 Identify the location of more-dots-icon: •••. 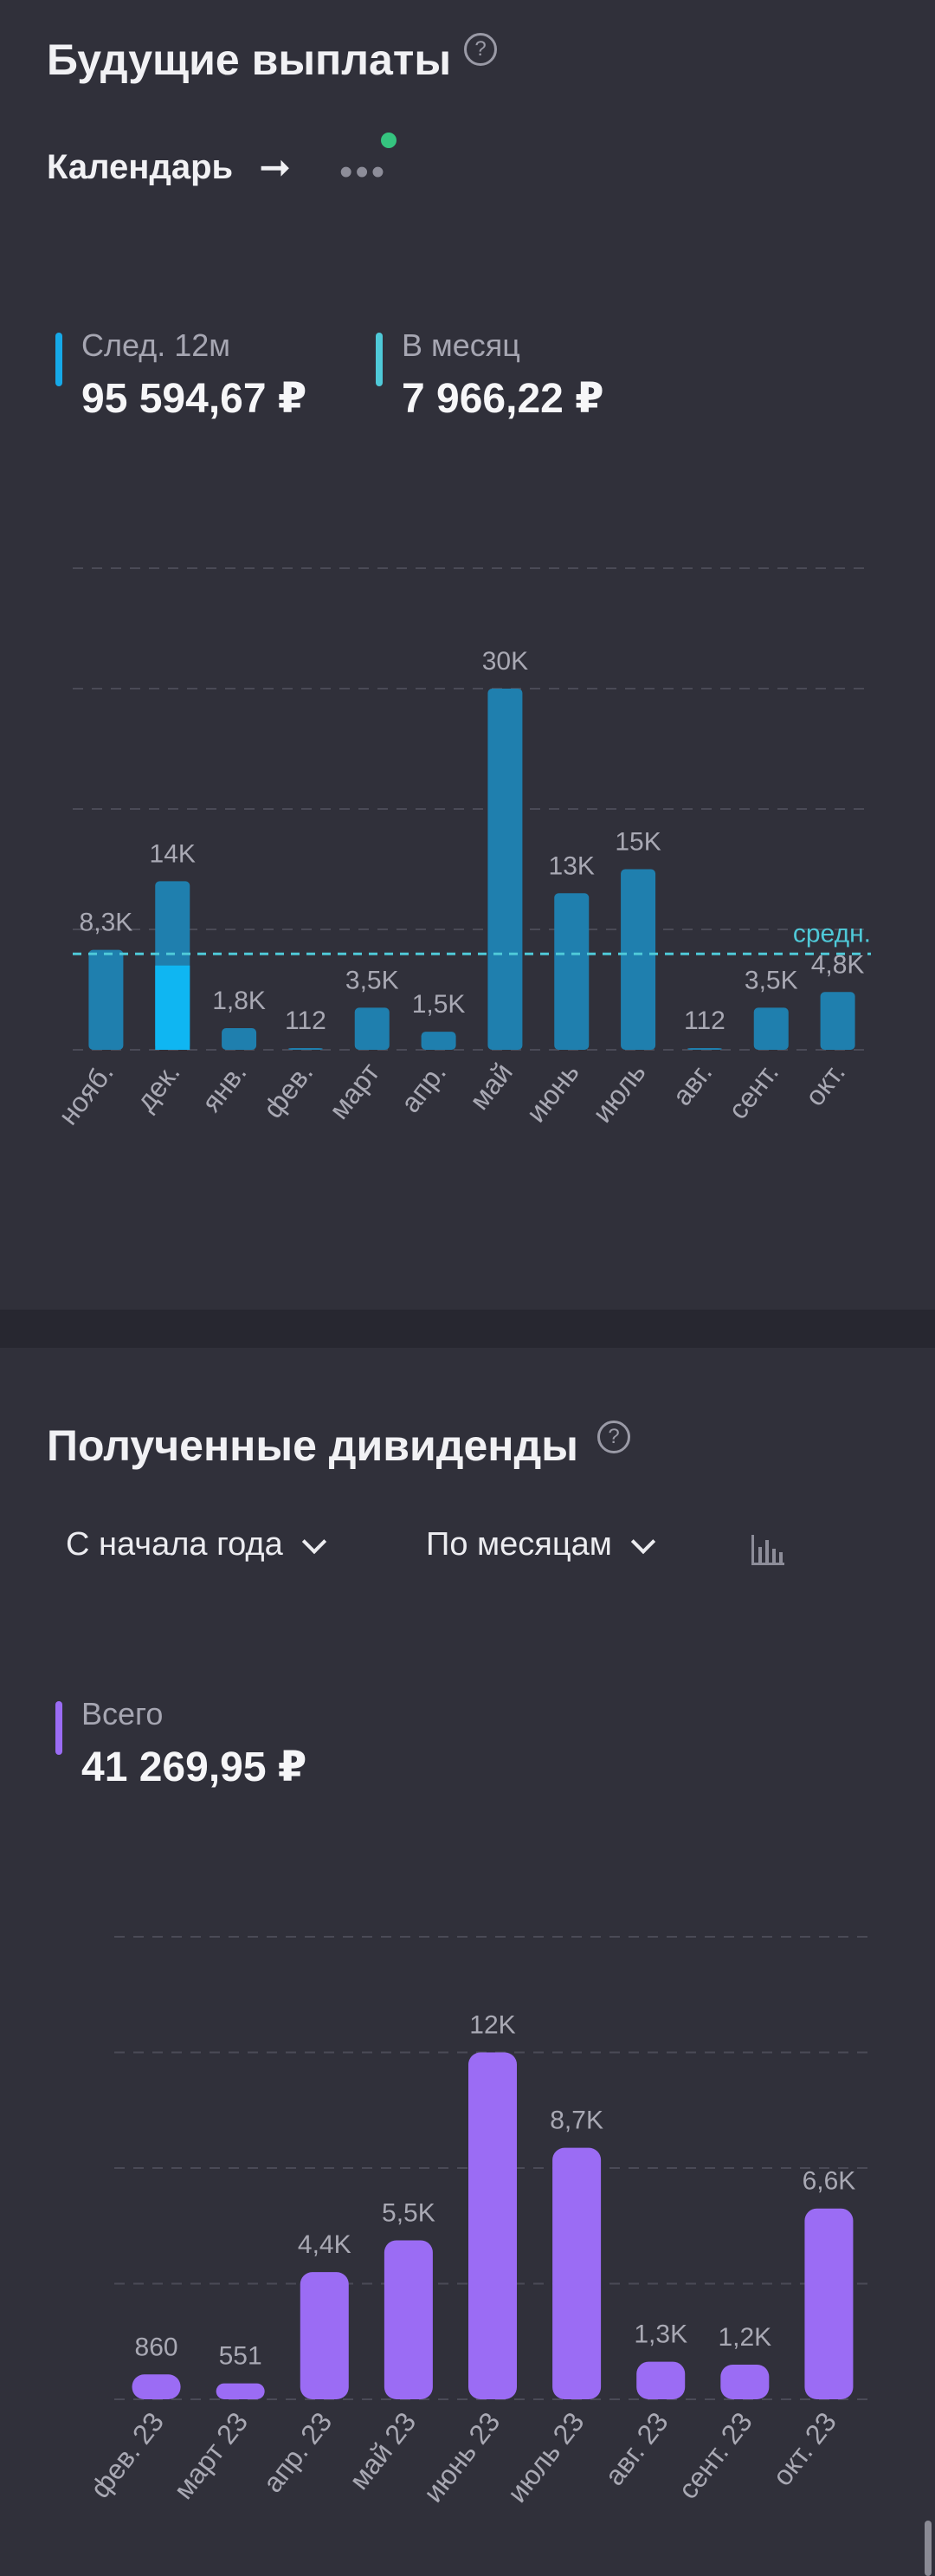
(363, 172).